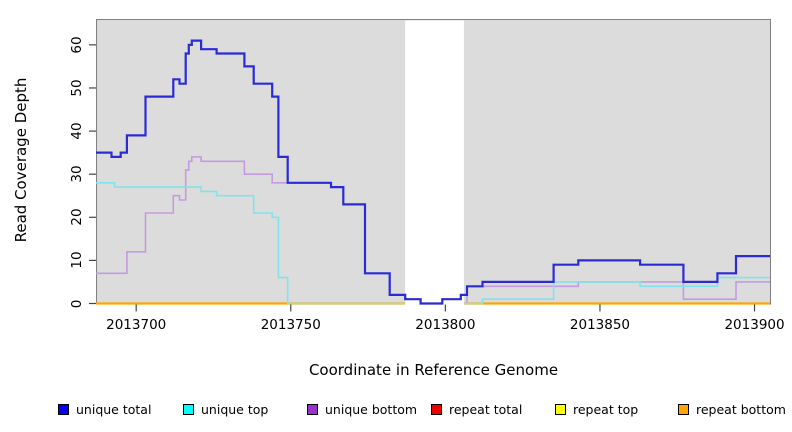  What do you see at coordinates (290, 325) in the screenshot?
I see `x-tick-label: 2013750` at bounding box center [290, 325].